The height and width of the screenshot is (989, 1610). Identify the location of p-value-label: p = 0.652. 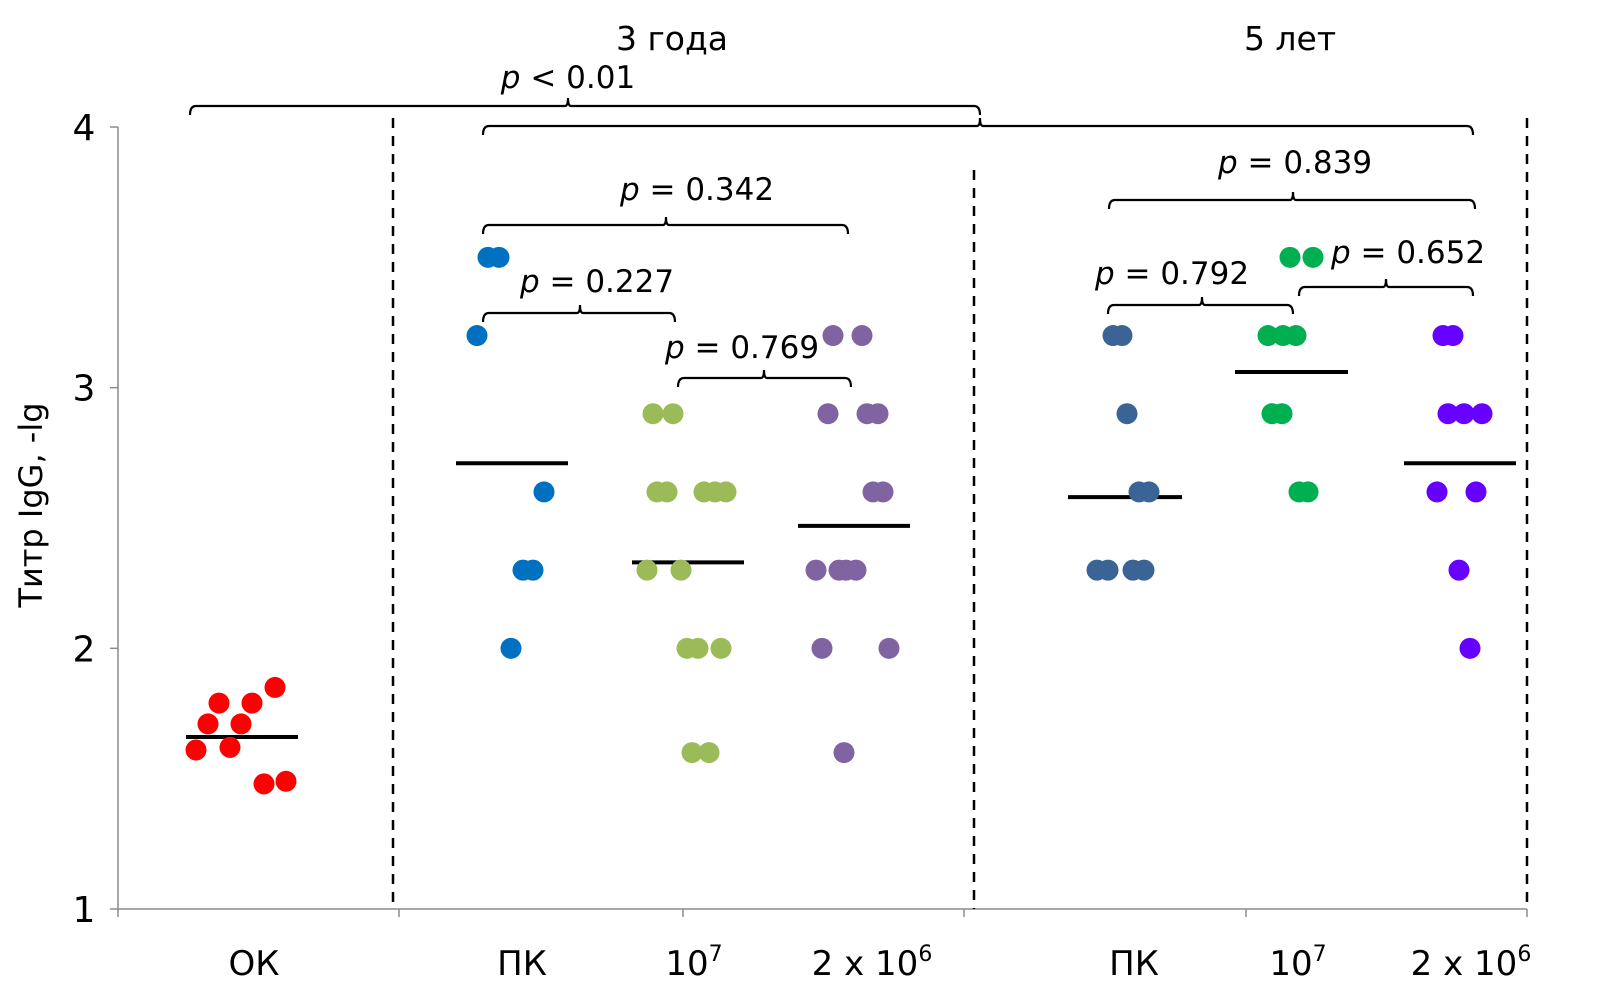
(1407, 253).